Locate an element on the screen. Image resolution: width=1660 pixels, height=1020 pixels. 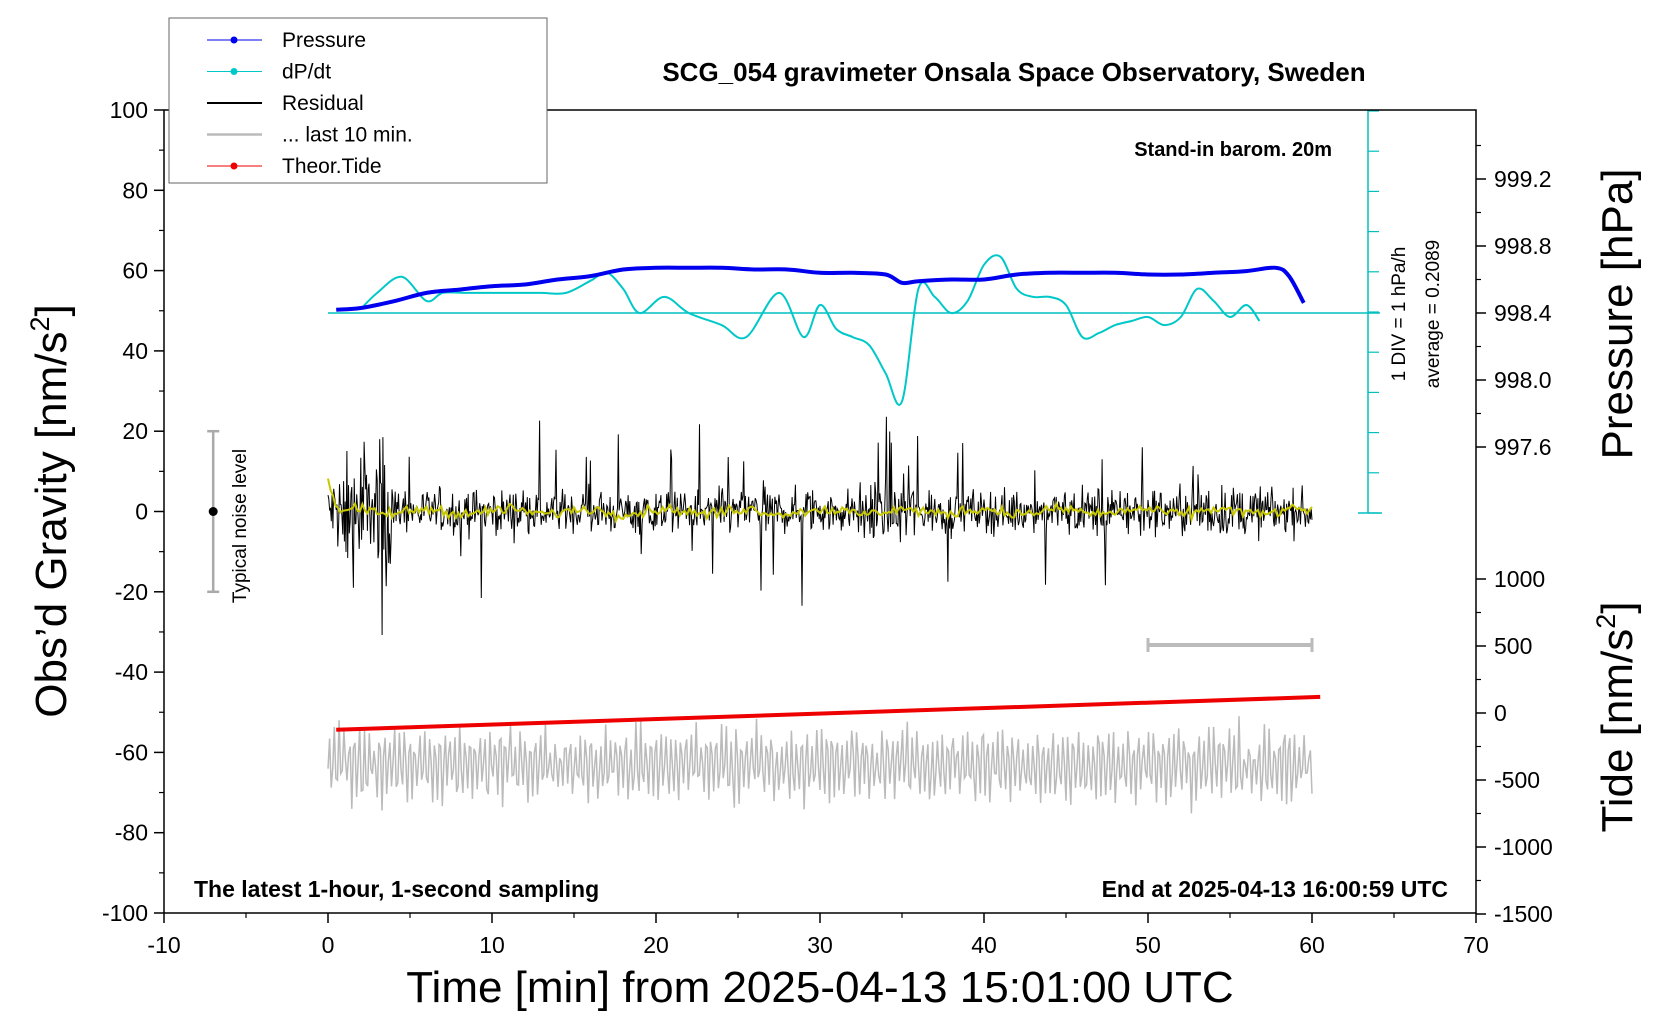
x-tick-label: 20 is located at coordinates (656, 945).